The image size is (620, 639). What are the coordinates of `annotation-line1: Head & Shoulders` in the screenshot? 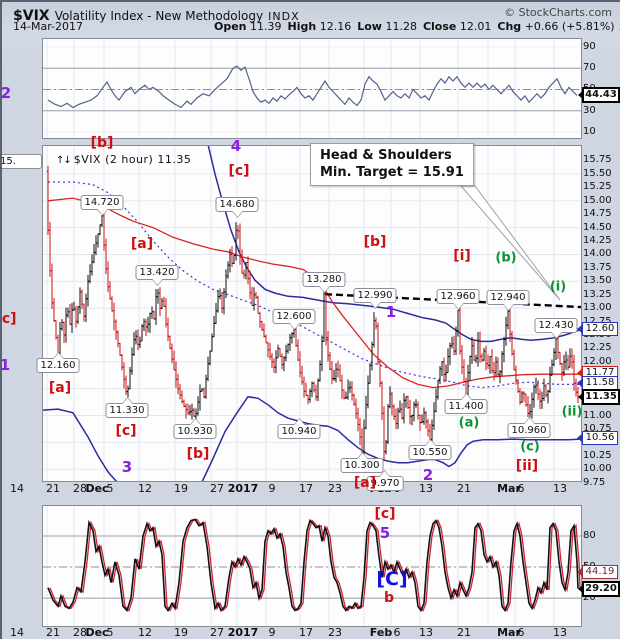 It's located at (386, 155).